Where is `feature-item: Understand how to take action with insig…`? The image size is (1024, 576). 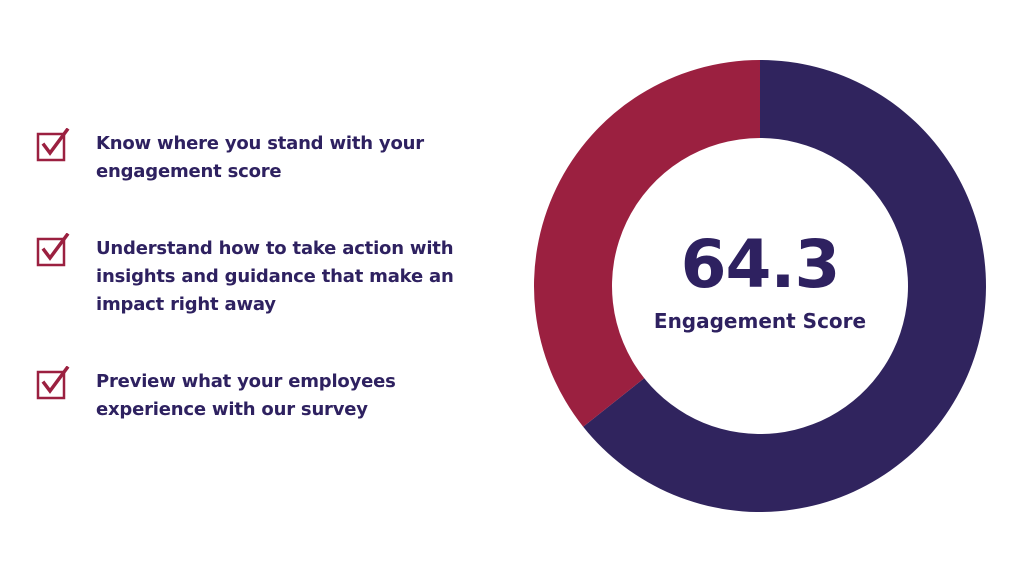
feature-item: Understand how to take action with insig… is located at coordinates (256, 276).